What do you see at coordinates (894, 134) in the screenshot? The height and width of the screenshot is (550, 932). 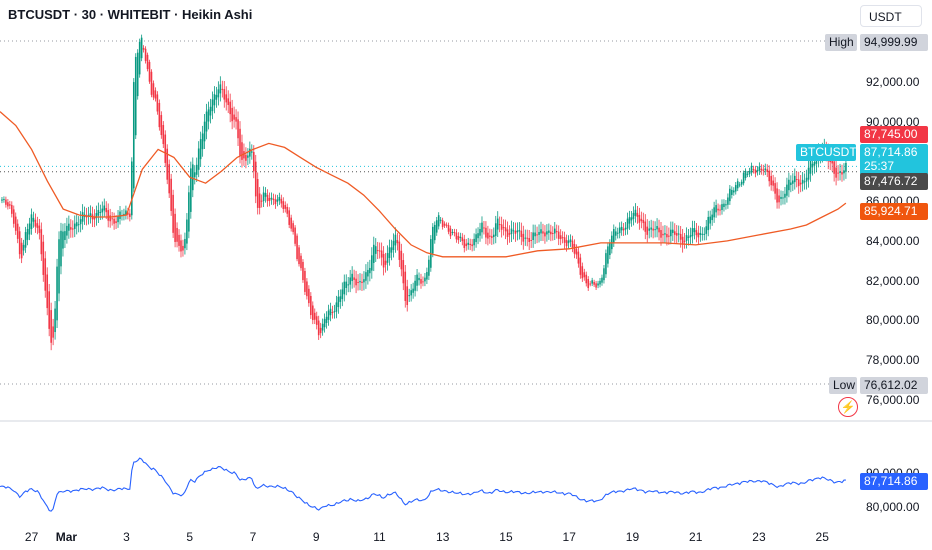 I see `ask-price-tag: 87,745.00` at bounding box center [894, 134].